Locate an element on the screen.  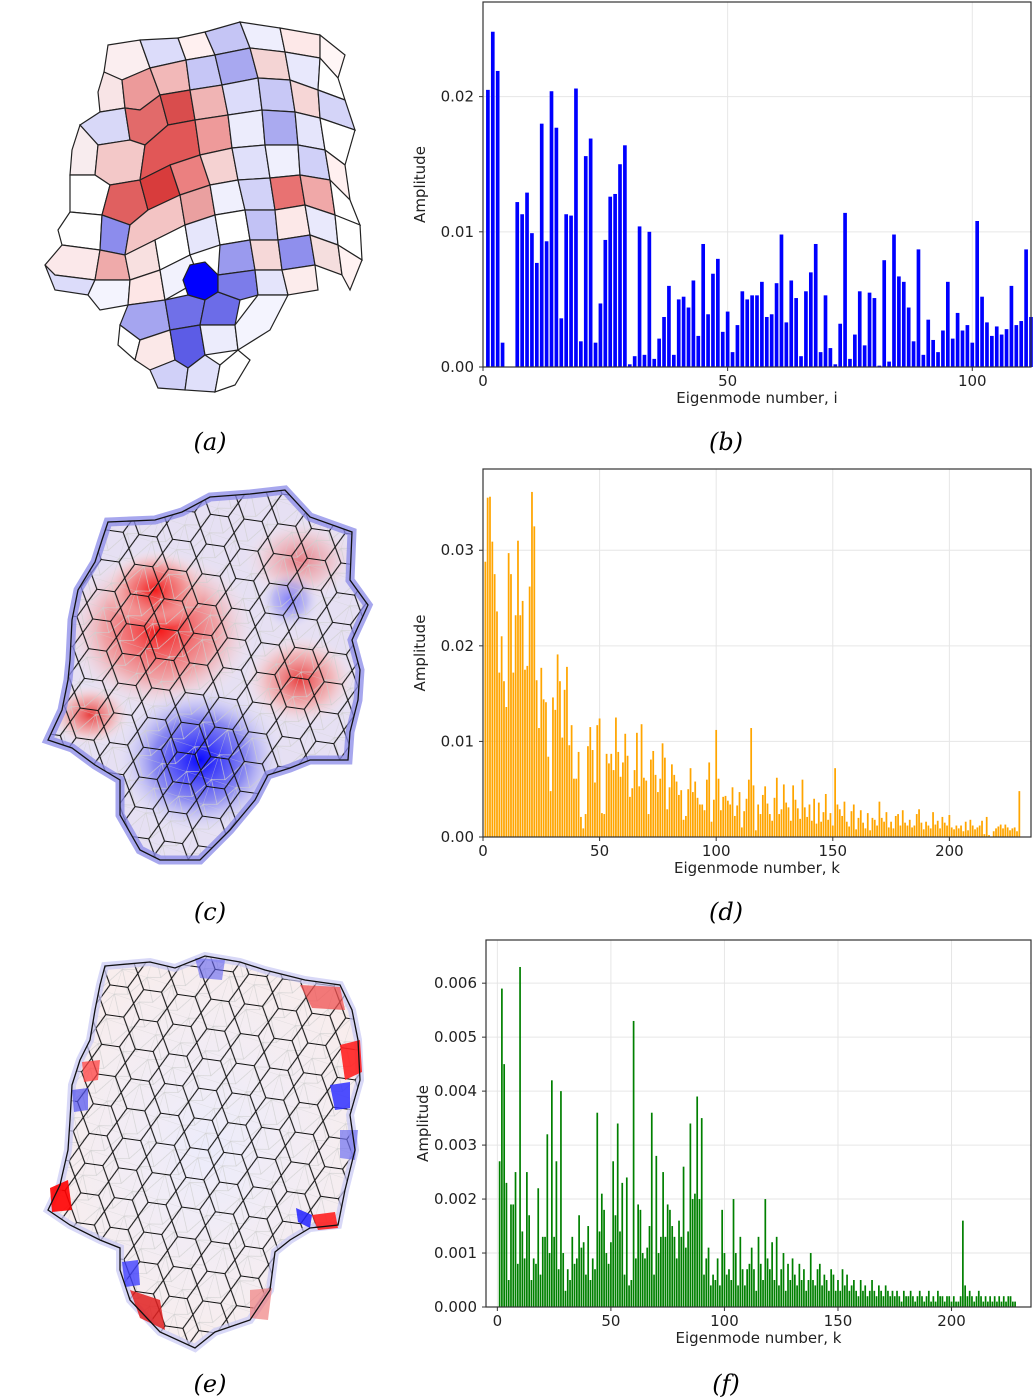
y-tick-label: 0.003 is located at coordinates (455, 1145).